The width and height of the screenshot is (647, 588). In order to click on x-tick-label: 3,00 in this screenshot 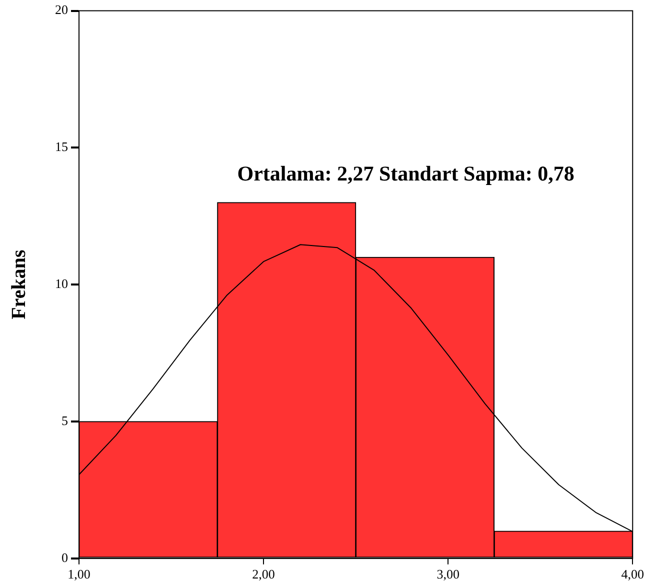, I will do `click(448, 574)`.